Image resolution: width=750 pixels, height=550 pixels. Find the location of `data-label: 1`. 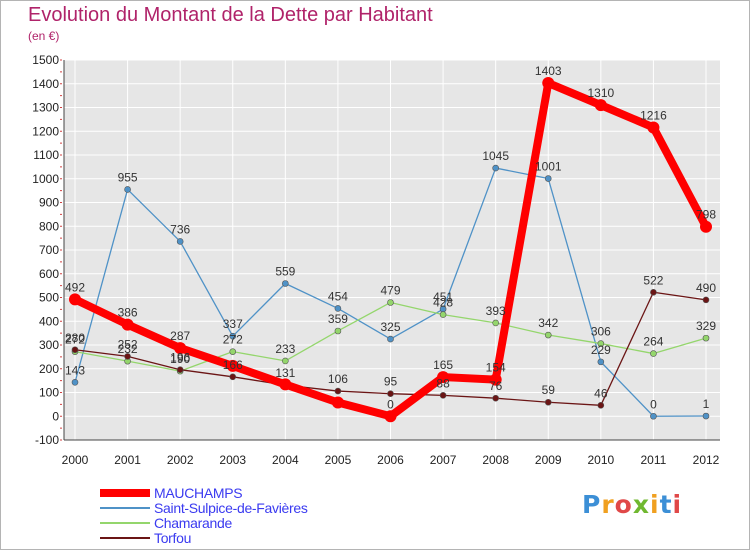

data-label: 1 is located at coordinates (706, 404).